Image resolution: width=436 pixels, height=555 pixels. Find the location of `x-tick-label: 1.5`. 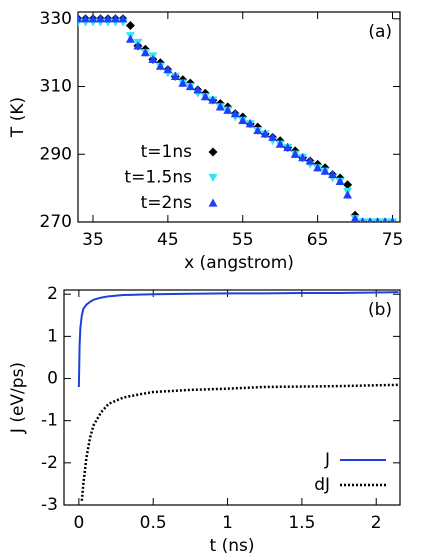

x-tick-label: 1.5 is located at coordinates (301, 523).